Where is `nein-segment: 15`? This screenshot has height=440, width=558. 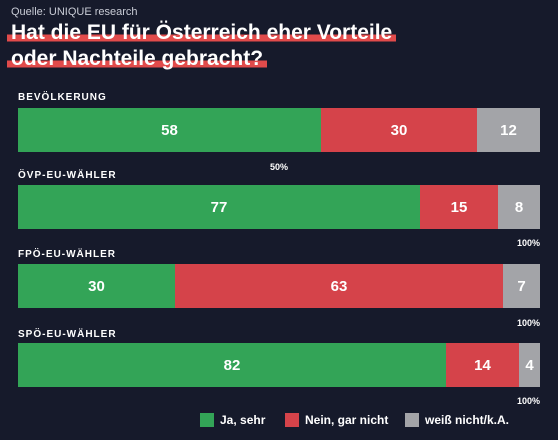 nein-segment: 15 is located at coordinates (459, 207).